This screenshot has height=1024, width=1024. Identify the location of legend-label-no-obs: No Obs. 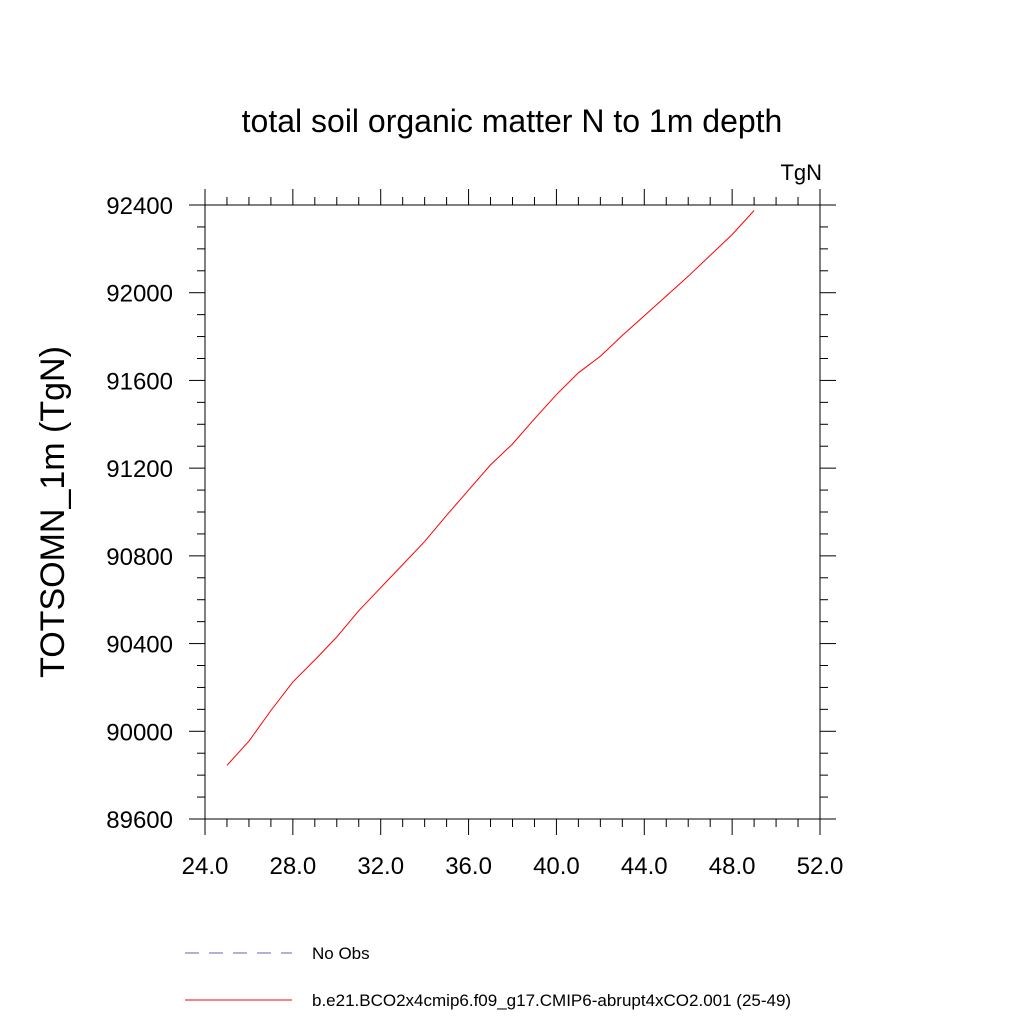
(341, 953).